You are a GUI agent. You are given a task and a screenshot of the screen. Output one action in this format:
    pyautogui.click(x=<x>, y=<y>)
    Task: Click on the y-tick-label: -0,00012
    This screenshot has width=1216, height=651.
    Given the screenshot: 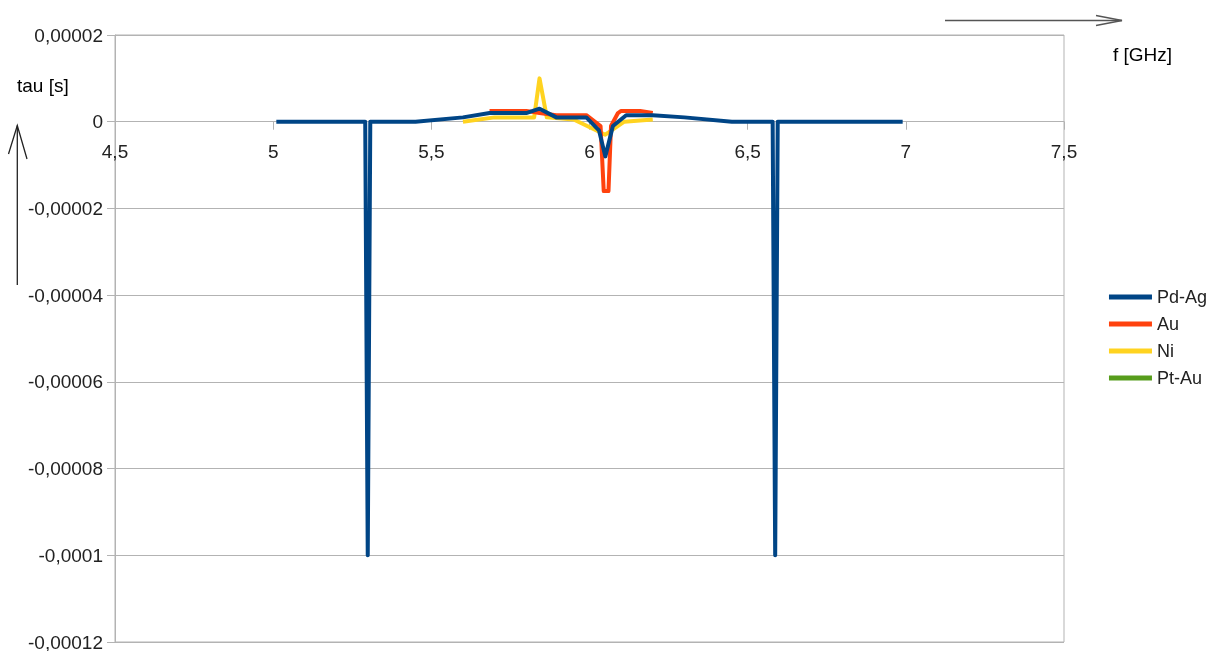 What is the action you would take?
    pyautogui.click(x=65, y=641)
    